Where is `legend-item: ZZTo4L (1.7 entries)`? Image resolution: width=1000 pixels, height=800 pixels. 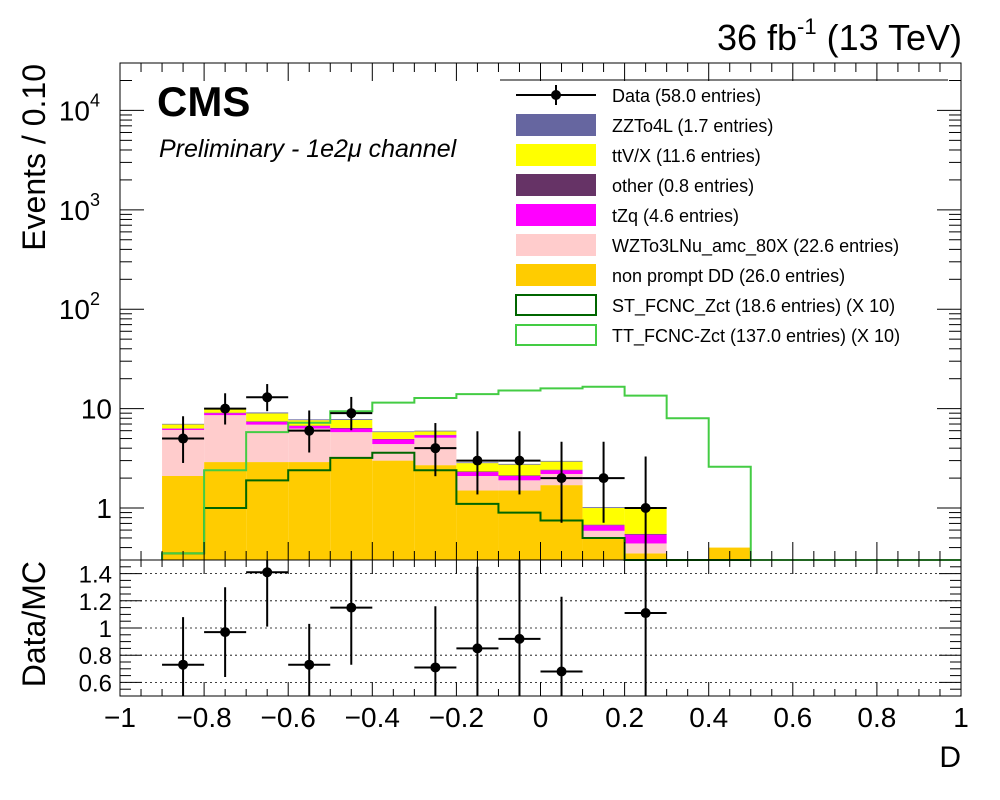 legend-item: ZZTo4L (1.7 entries) is located at coordinates (644, 125).